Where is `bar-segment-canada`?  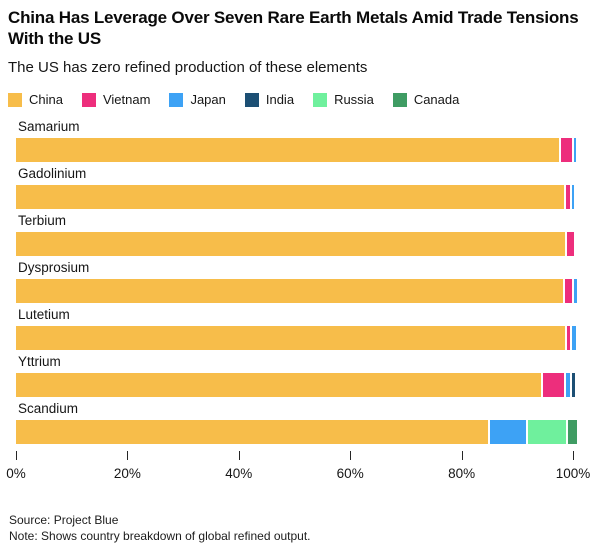
bar-segment-canada is located at coordinates (572, 432).